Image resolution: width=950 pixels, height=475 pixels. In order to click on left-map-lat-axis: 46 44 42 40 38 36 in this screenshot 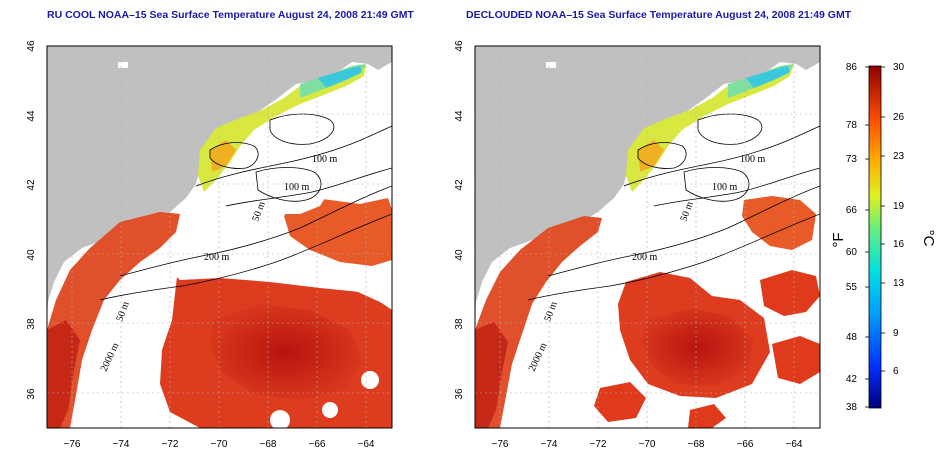, I will do `click(31, 220)`.